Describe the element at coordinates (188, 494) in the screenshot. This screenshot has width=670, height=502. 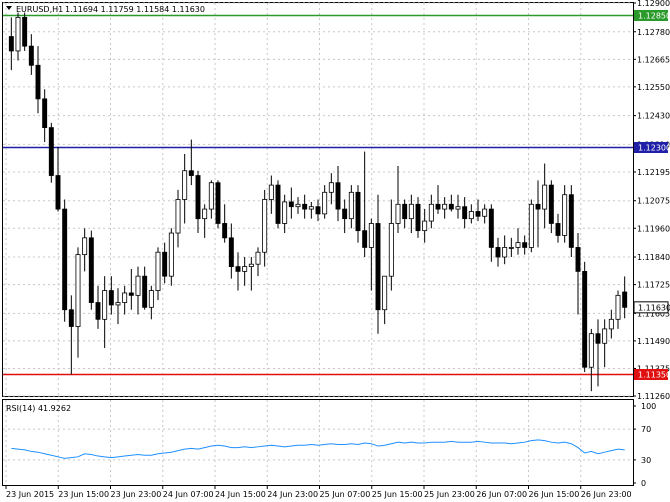
I see `time-tick-label: 24 Jun 07:00` at that location.